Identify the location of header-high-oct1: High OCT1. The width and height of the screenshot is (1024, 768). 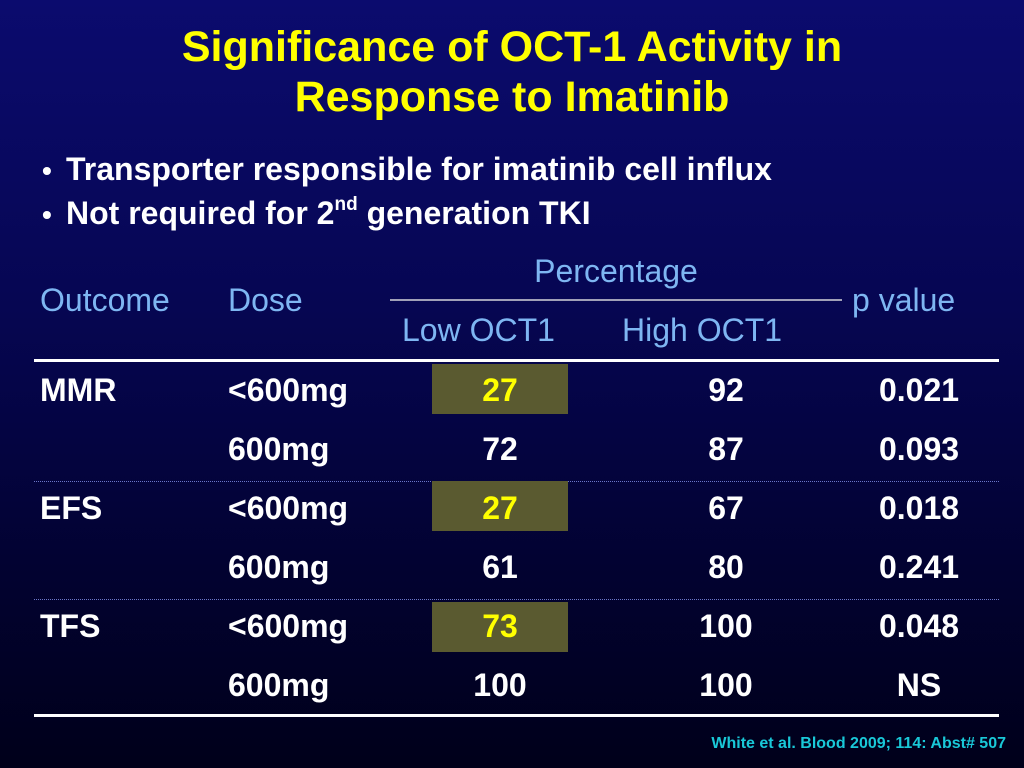
(702, 330).